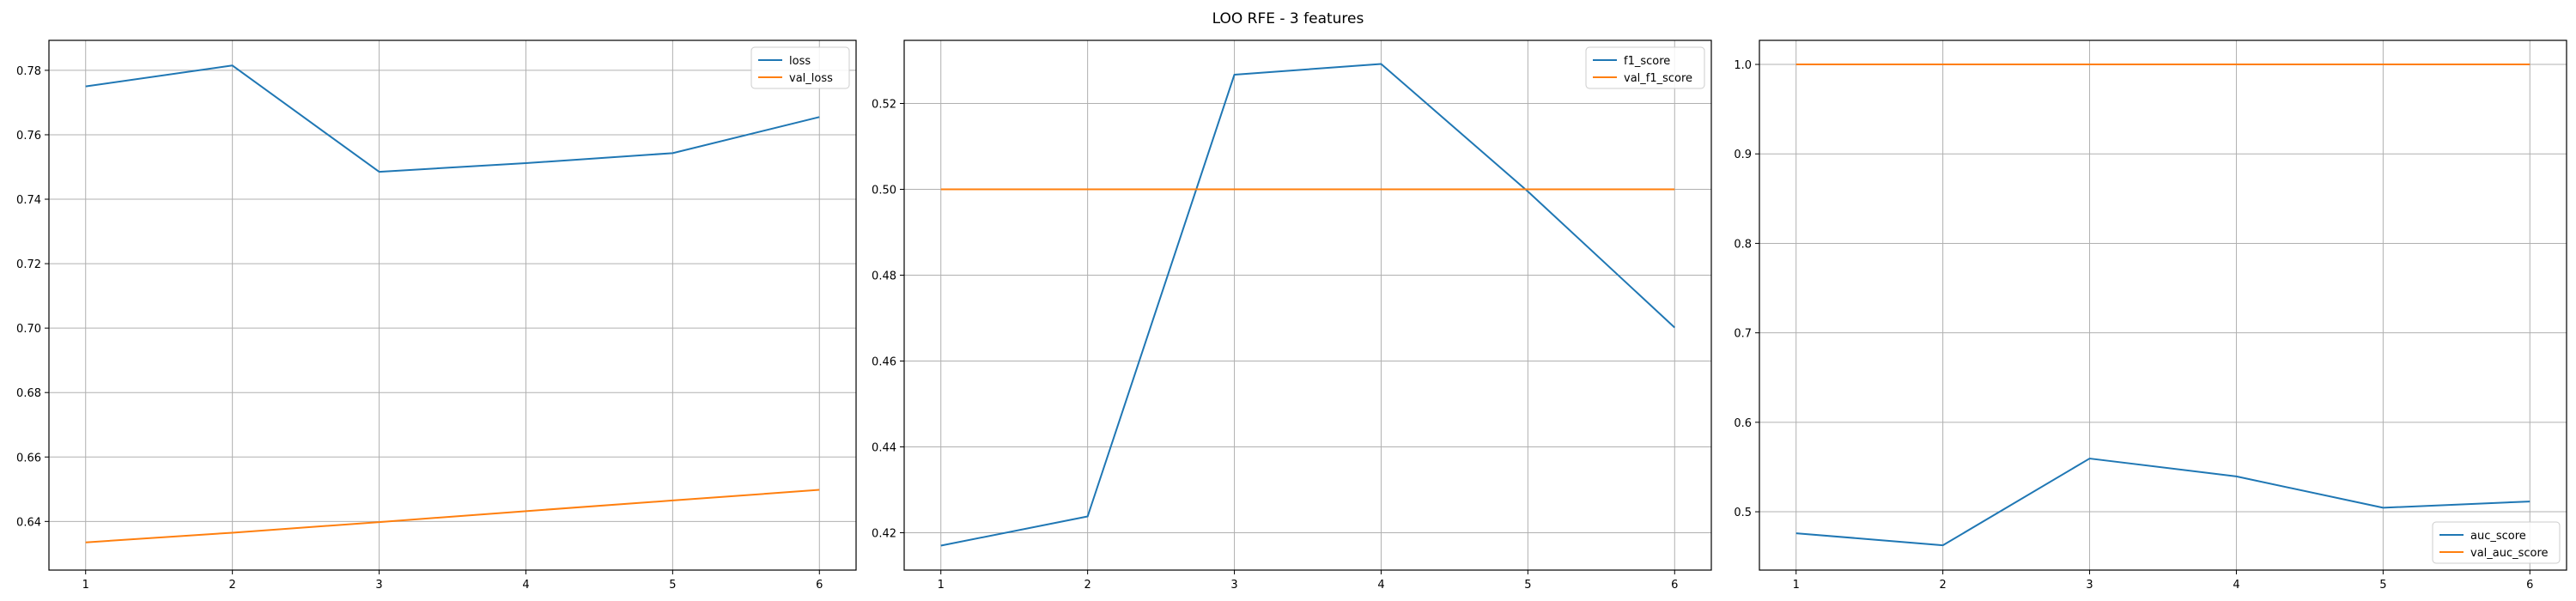 This screenshot has width=2576, height=601. Describe the element at coordinates (884, 534) in the screenshot. I see `y-tick-label: 0.42` at that location.